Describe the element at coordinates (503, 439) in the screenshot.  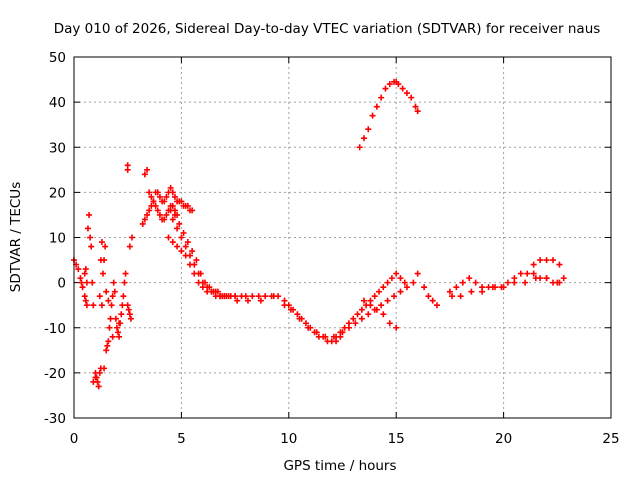
I see `x-tick-label: 20` at that location.